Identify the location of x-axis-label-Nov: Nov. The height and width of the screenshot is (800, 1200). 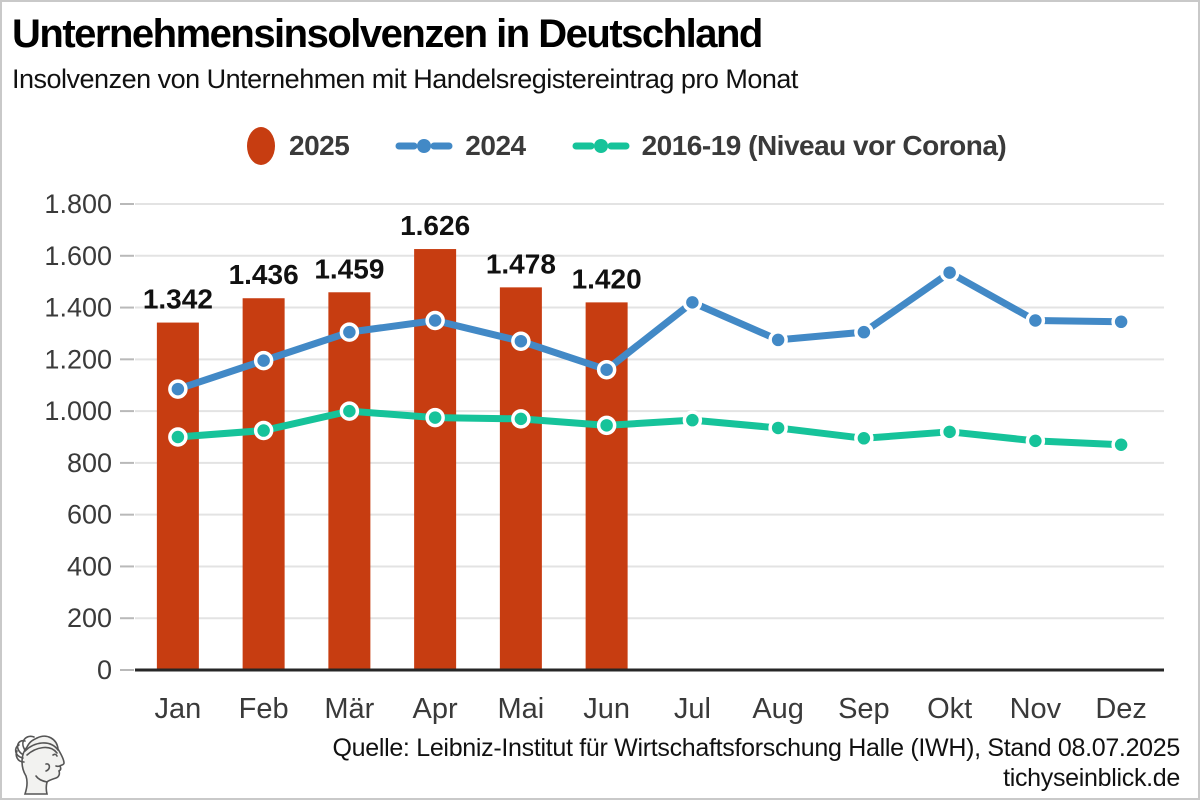
(1036, 709).